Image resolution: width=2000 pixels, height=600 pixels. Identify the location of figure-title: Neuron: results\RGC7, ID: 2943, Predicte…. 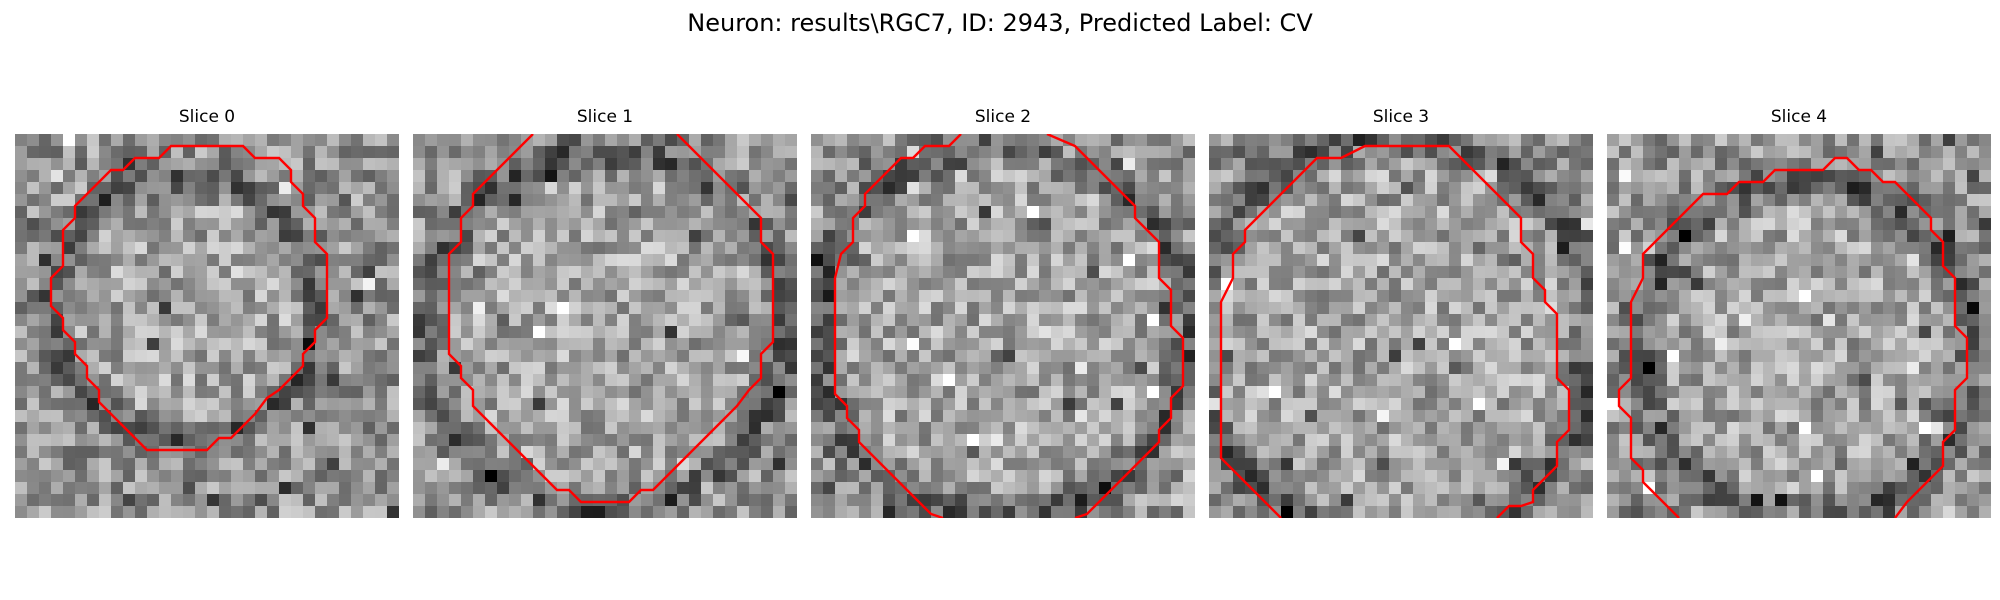
(1000, 23).